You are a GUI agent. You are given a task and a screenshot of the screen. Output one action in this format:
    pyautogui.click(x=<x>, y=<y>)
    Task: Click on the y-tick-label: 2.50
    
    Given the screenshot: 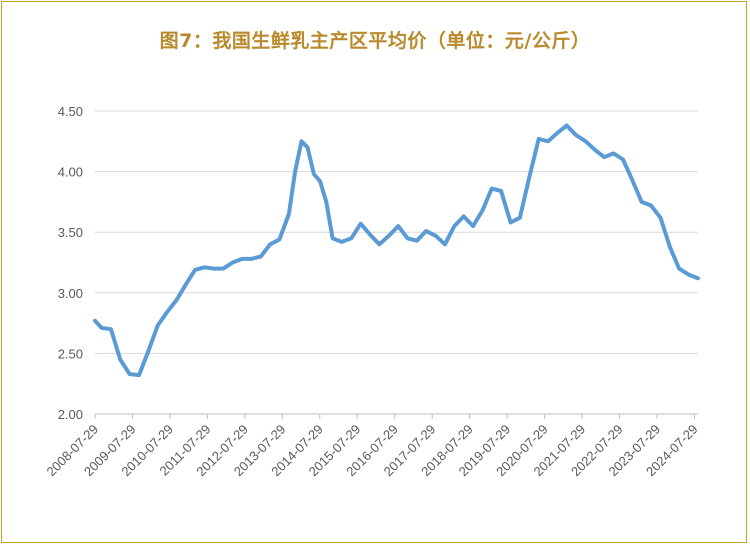 What is the action you would take?
    pyautogui.click(x=70, y=353)
    